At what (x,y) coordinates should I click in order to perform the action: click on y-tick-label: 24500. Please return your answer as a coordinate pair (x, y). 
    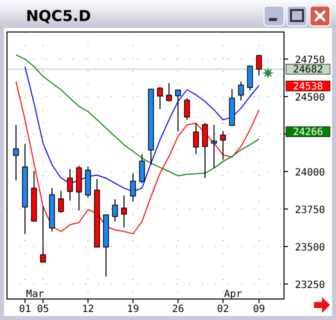
    Looking at the image, I should click on (310, 98).